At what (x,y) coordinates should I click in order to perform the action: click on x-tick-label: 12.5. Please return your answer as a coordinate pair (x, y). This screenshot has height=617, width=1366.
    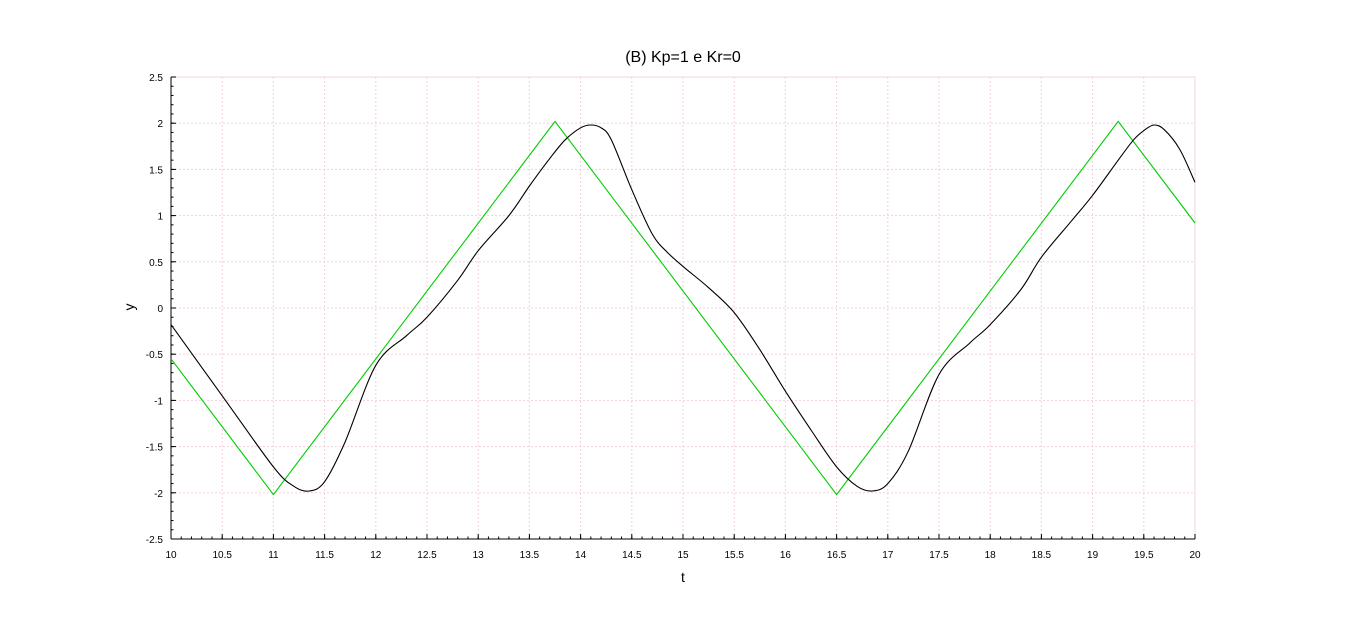
    Looking at the image, I should click on (427, 555).